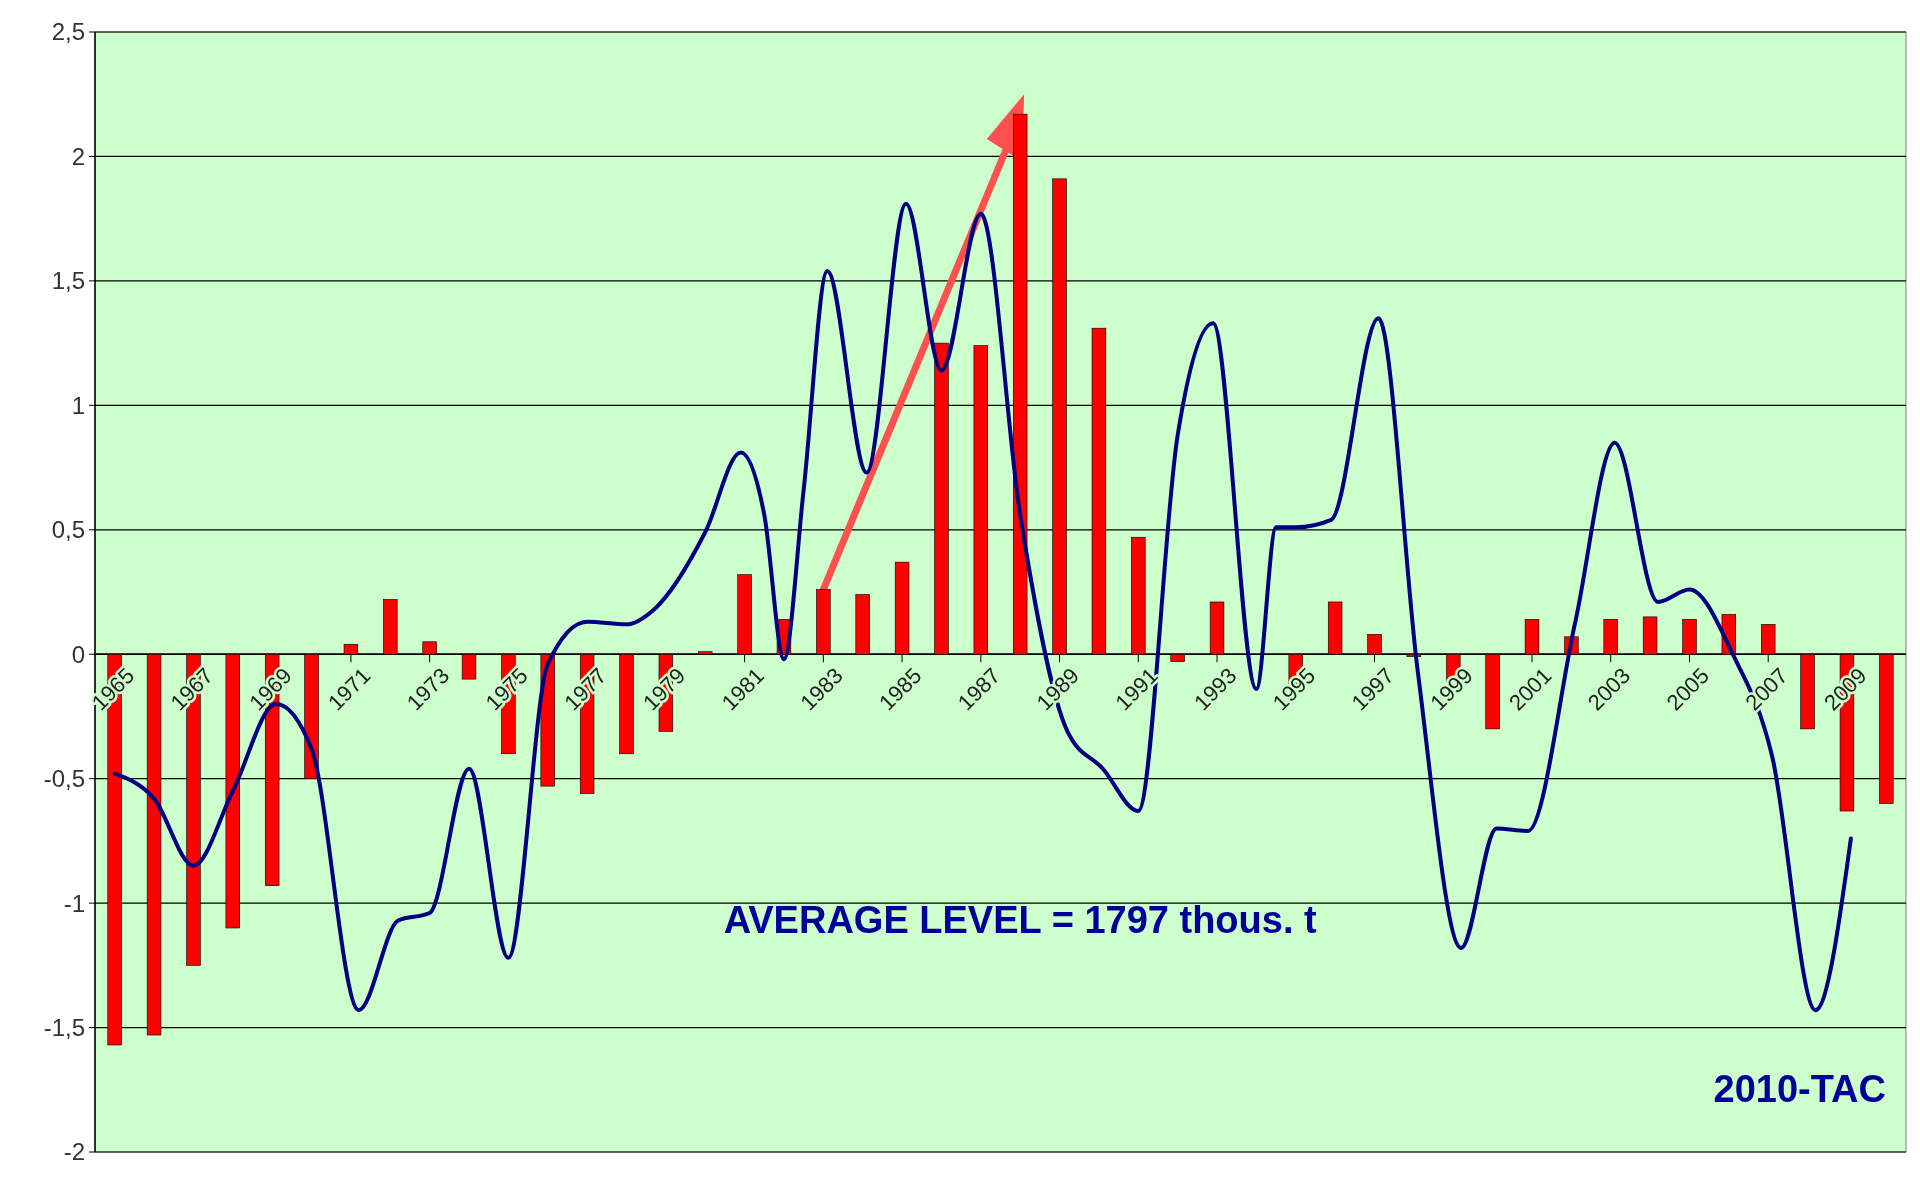 Image resolution: width=1920 pixels, height=1178 pixels. Describe the element at coordinates (74, 1152) in the screenshot. I see `y-tick-label: -2` at that location.